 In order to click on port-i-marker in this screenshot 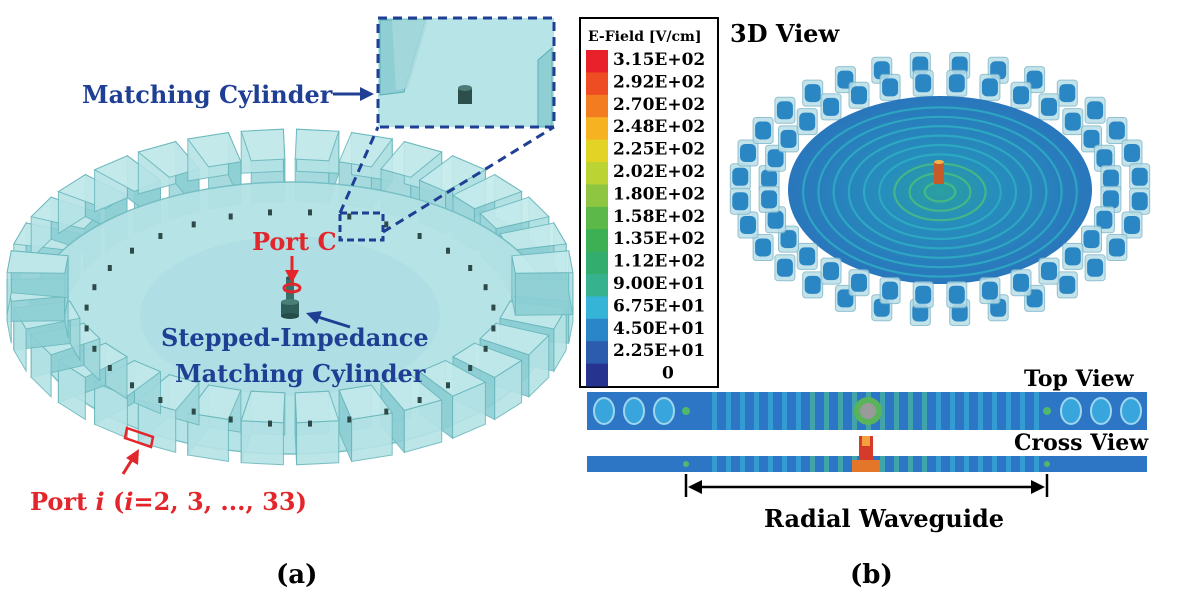, I will do `click(139, 437)`.